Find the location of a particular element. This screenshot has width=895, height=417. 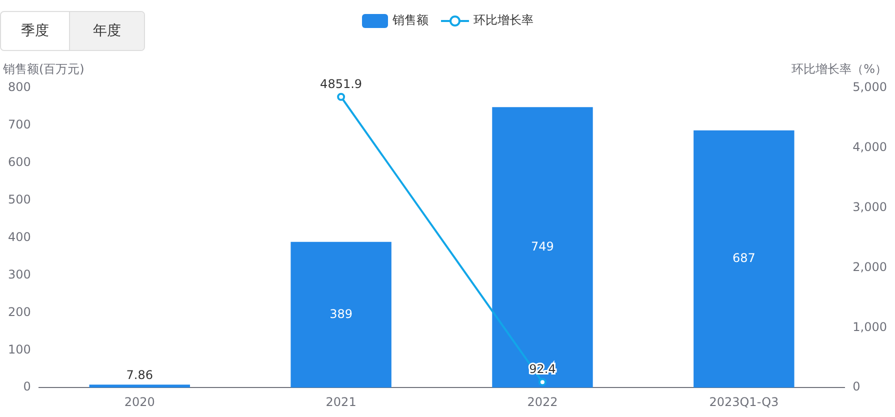

y-tick-label: 300 is located at coordinates (19, 274).